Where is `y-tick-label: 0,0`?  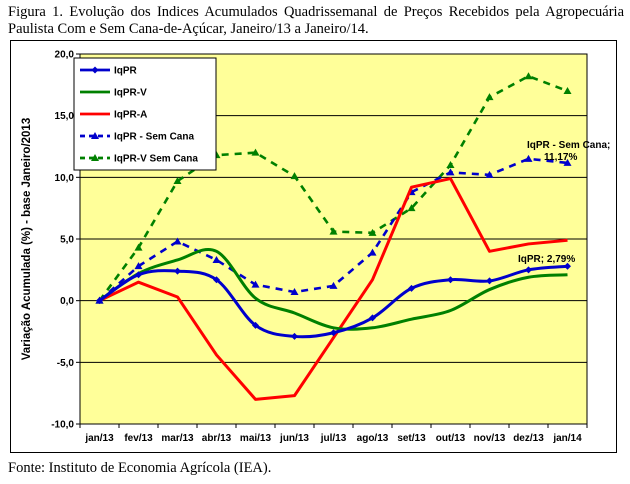
y-tick-label: 0,0 is located at coordinates (67, 301).